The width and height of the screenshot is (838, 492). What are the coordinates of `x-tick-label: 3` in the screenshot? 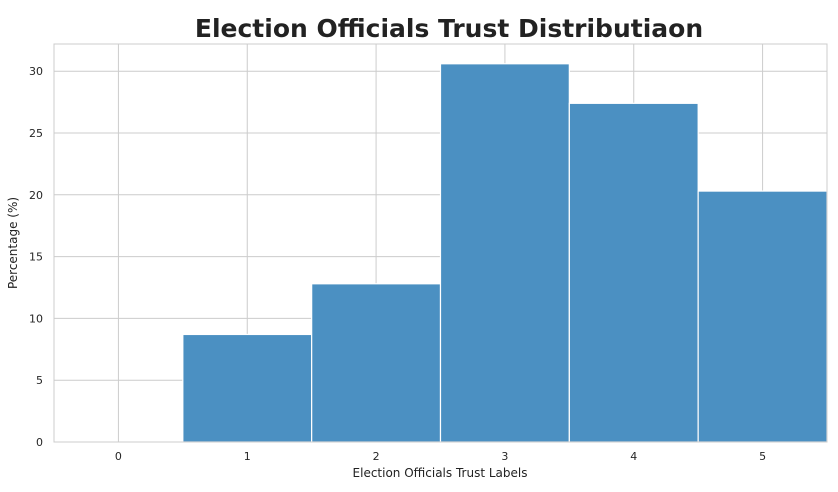 It's located at (504, 456).